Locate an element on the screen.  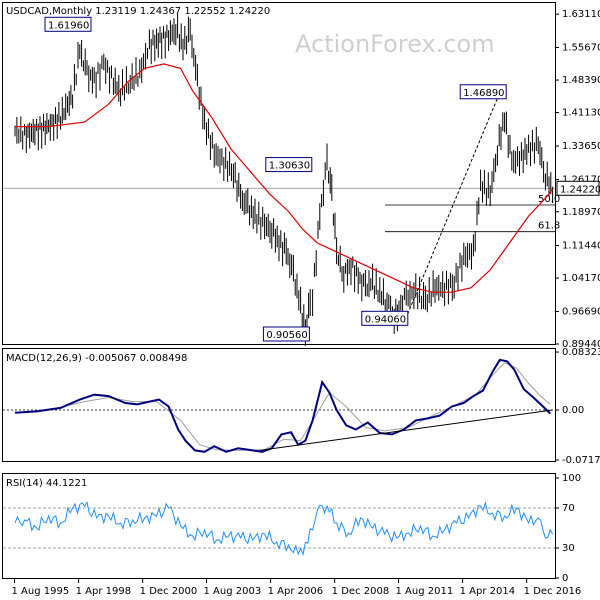
x-tick-label: 1 Aug 2003 is located at coordinates (233, 591).